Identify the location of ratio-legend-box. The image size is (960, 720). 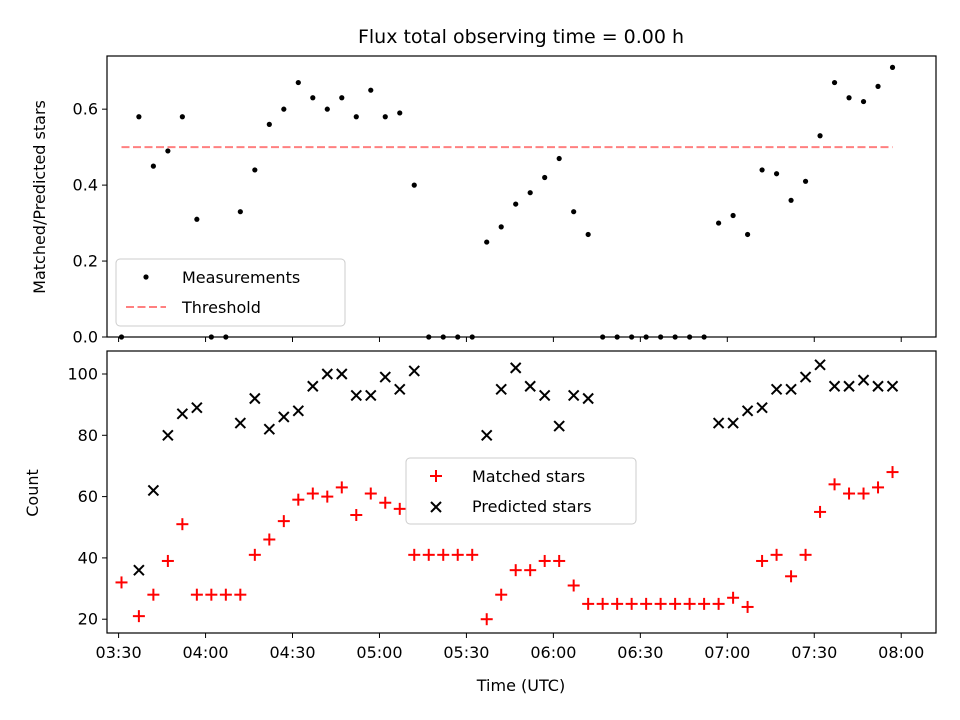
(230, 292).